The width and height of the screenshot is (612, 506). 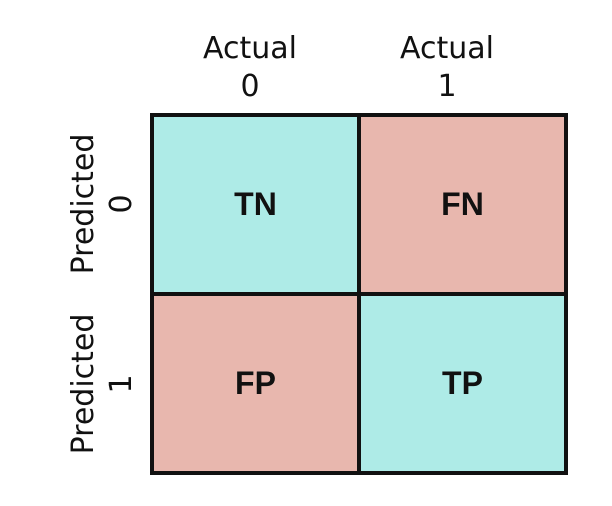 I want to click on cell-false-negative: FN, so click(x=461, y=205).